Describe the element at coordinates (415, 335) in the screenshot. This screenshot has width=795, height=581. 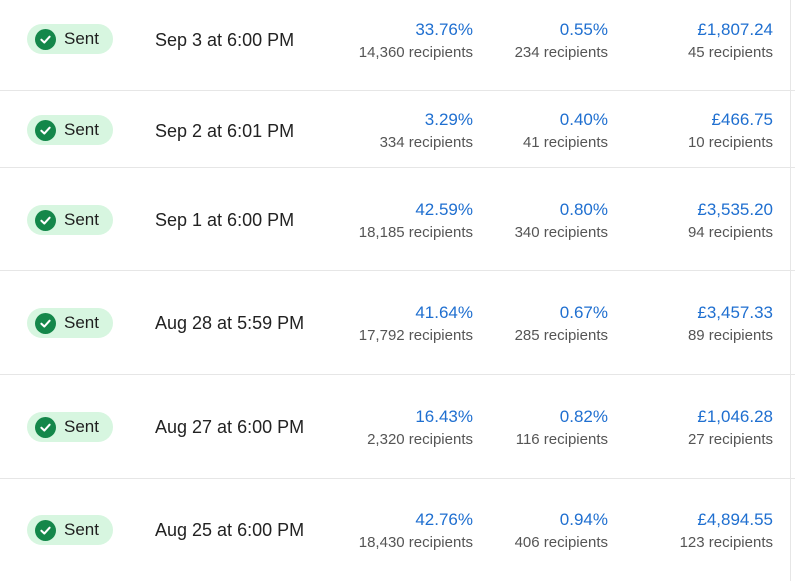
I see `open-recipients: 17,792 recipients` at that location.